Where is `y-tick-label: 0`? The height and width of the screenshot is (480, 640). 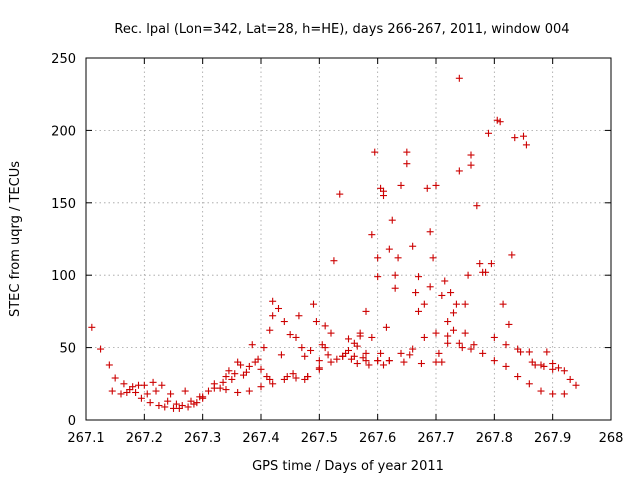 y-tick-label: 0 is located at coordinates (72, 421).